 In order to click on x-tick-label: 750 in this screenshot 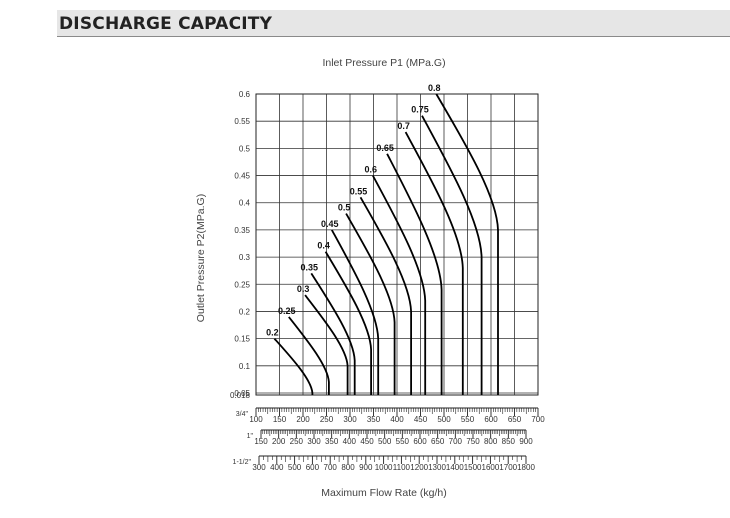, I will do `click(473, 441)`.